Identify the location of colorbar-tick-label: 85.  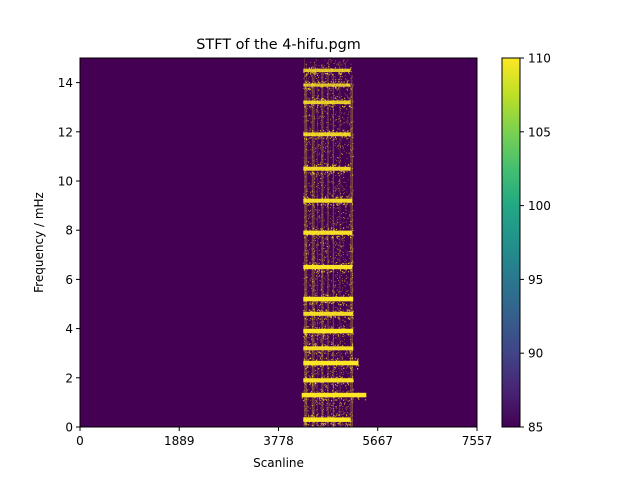
(535, 428).